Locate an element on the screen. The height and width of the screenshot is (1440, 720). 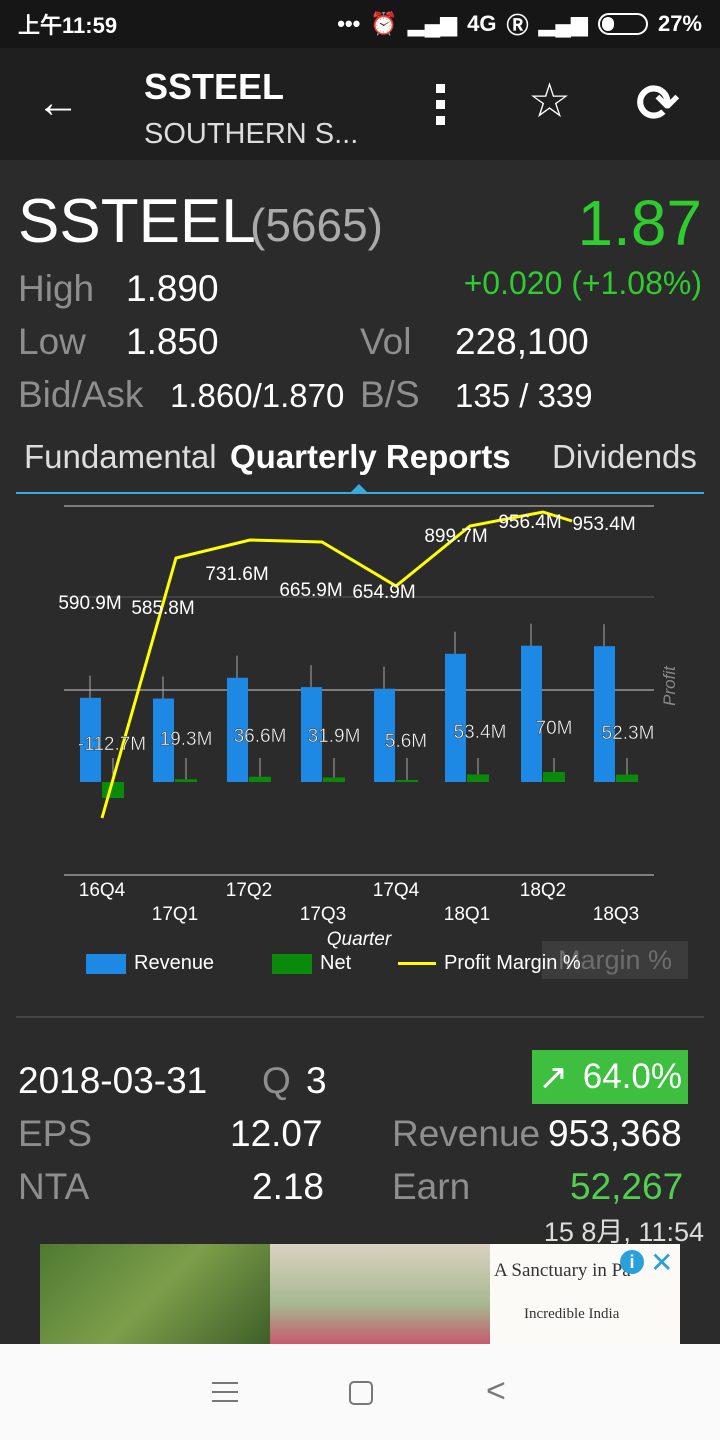
quarter-value: 3 is located at coordinates (316, 1080).